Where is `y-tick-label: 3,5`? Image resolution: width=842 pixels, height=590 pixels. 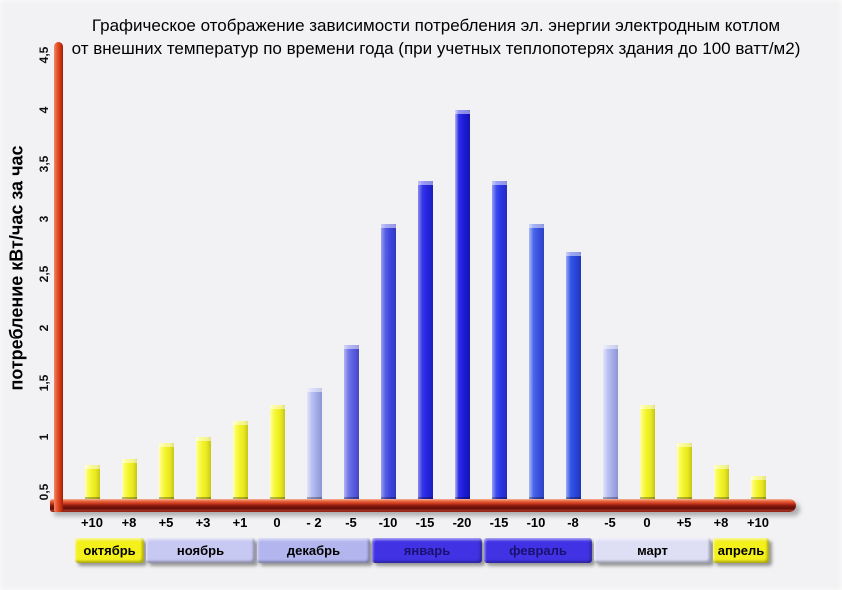
y-tick-label: 3,5 is located at coordinates (44, 164).